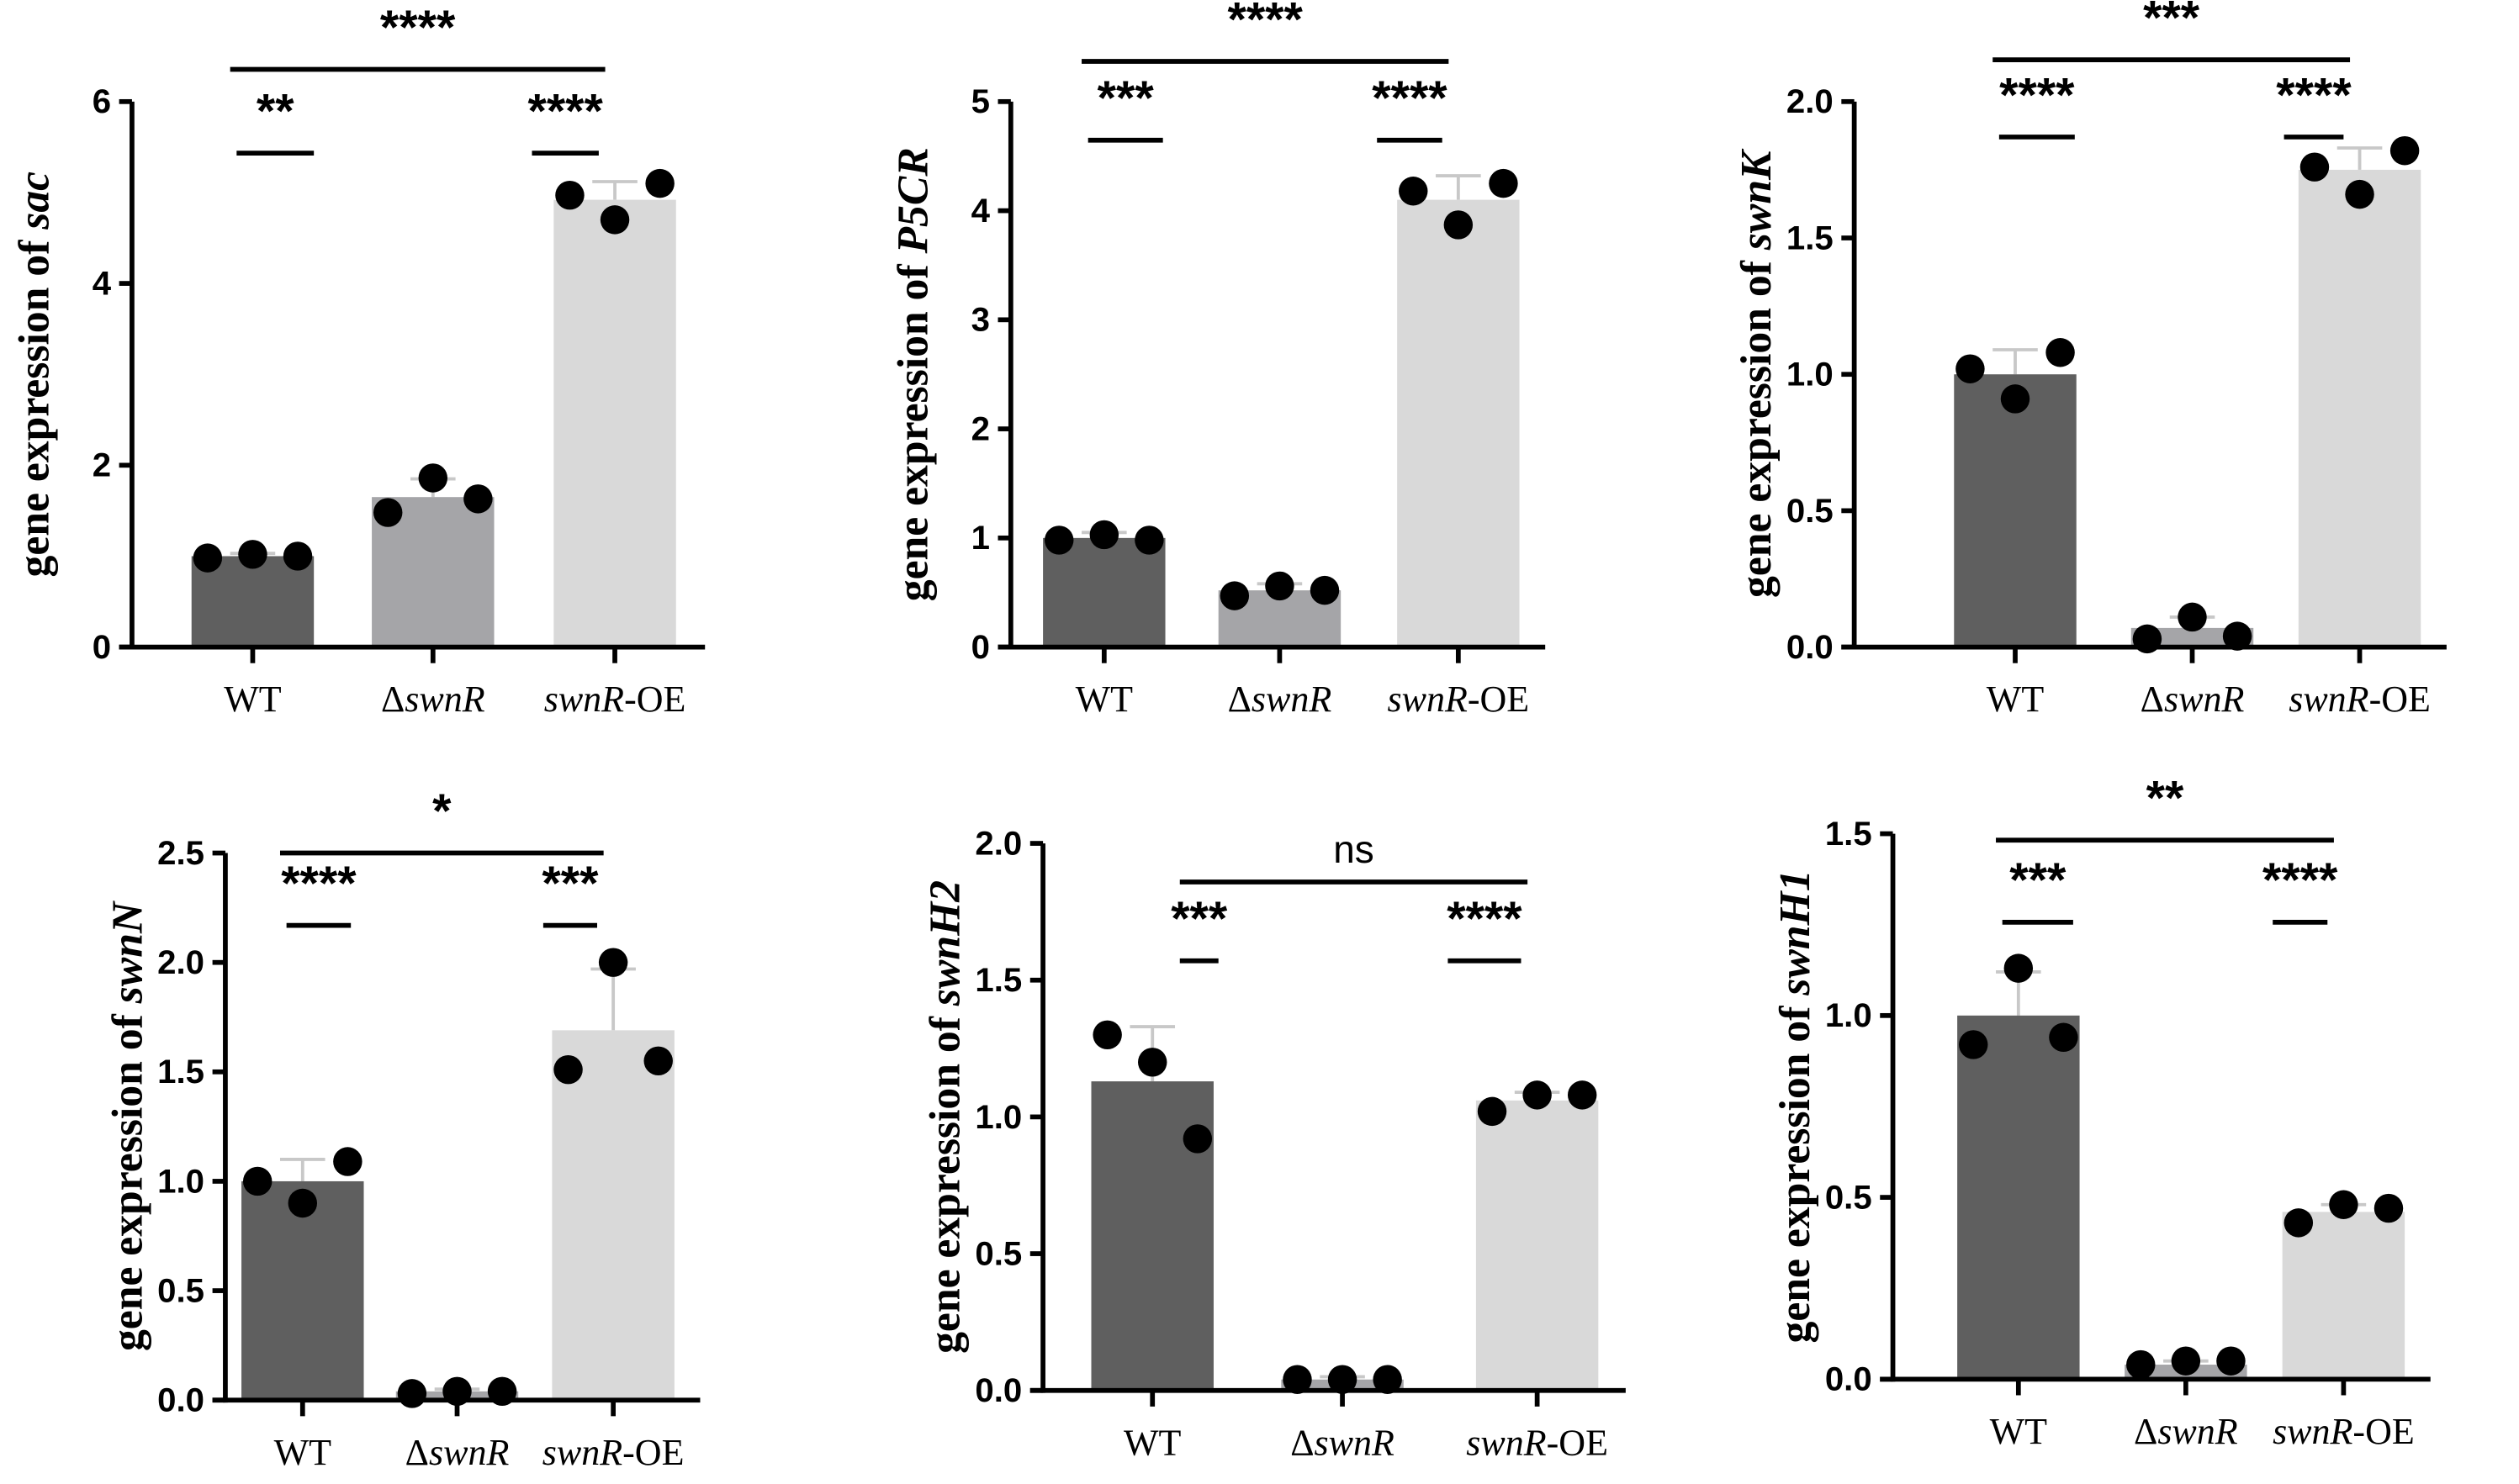  I want to click on y-tick-label: 5, so click(980, 101).